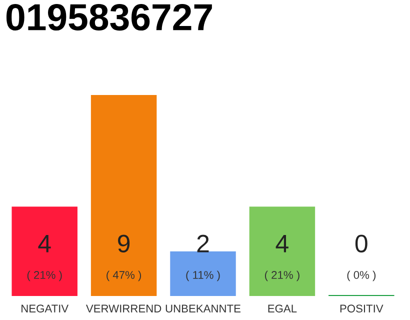  I want to click on data-label: 9 ( 47% ), so click(124, 258).